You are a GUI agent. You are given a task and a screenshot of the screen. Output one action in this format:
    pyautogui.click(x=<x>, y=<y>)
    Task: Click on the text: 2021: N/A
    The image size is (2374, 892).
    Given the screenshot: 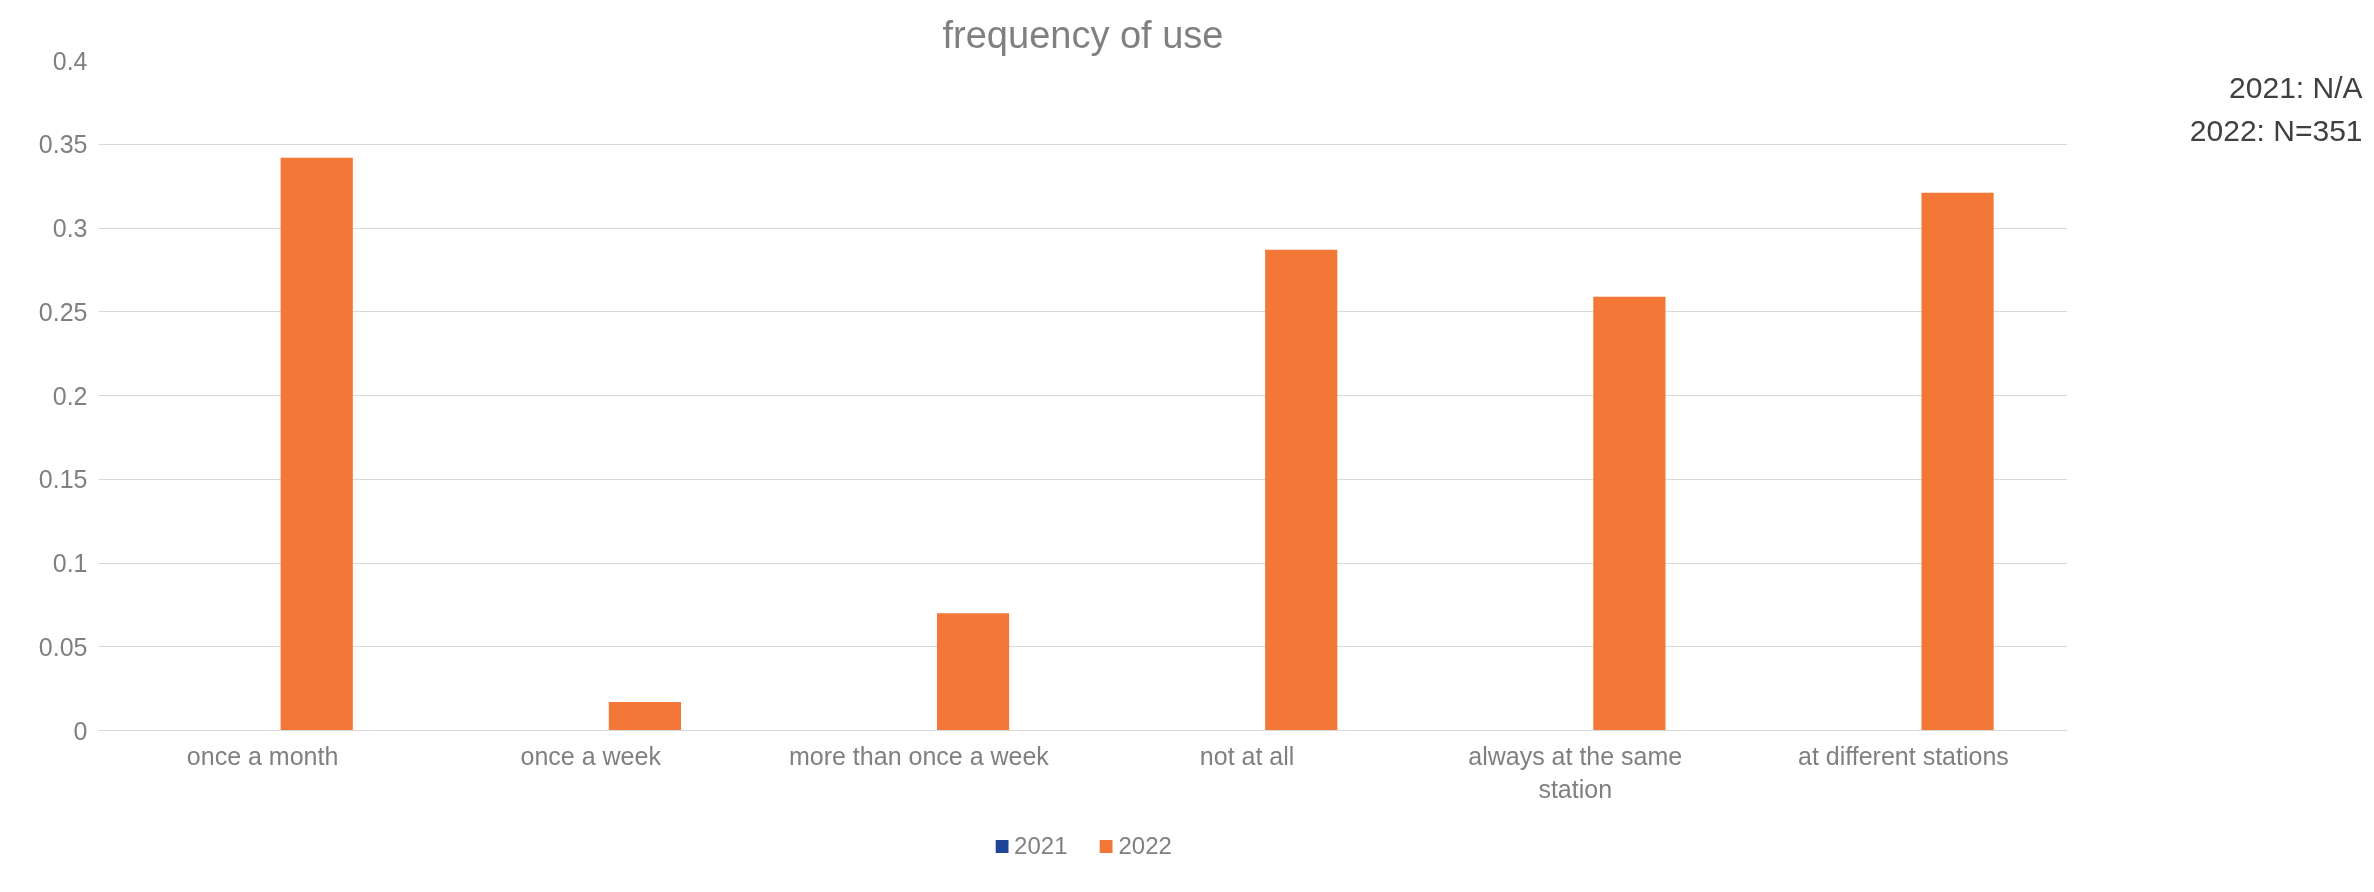 What is the action you would take?
    pyautogui.click(x=2296, y=87)
    